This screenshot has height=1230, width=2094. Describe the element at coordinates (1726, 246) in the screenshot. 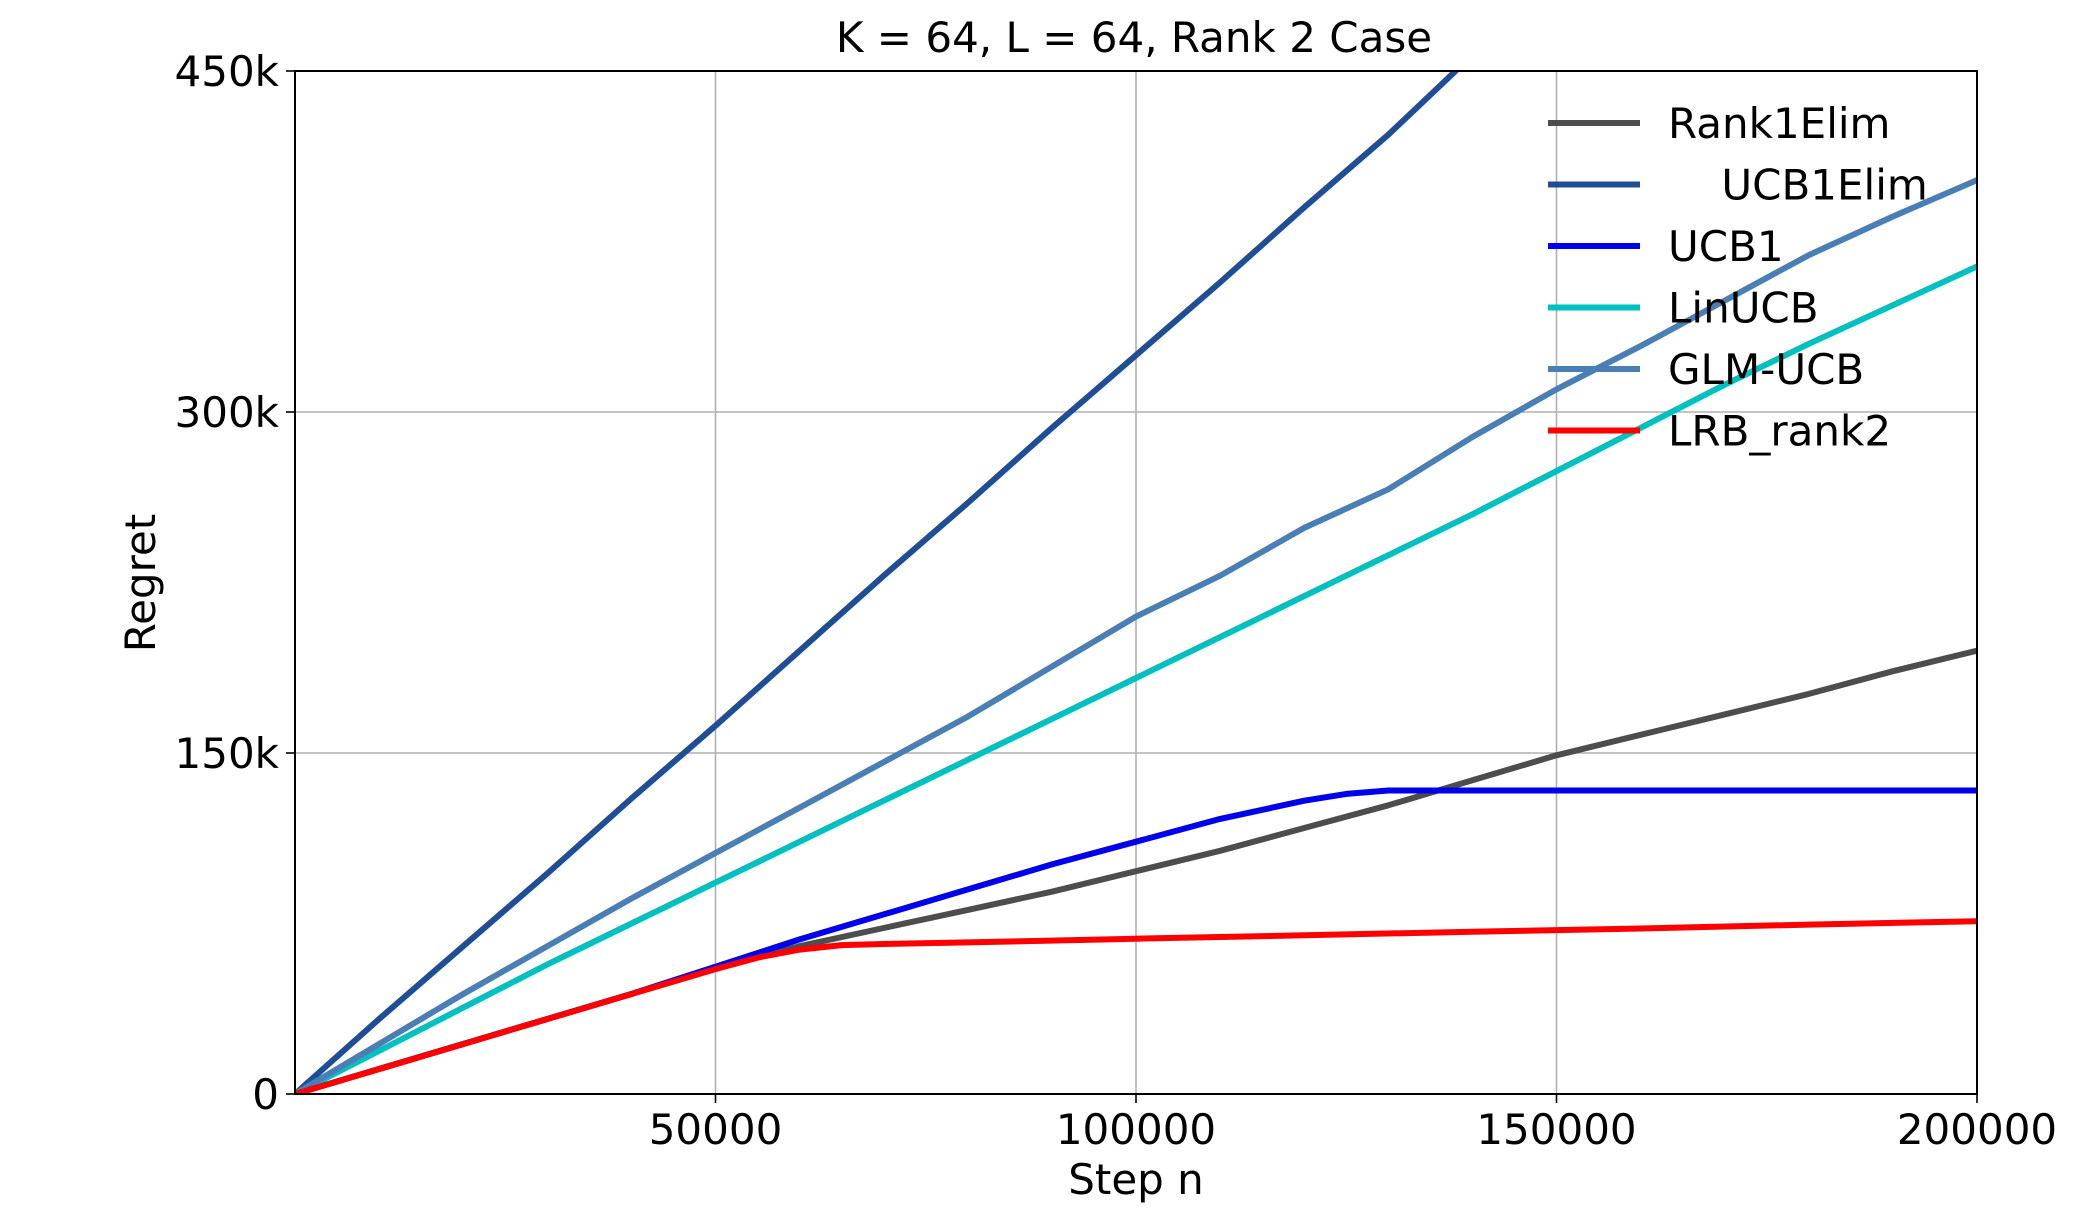

I see `legend-label-ucb1: UCB1` at that location.